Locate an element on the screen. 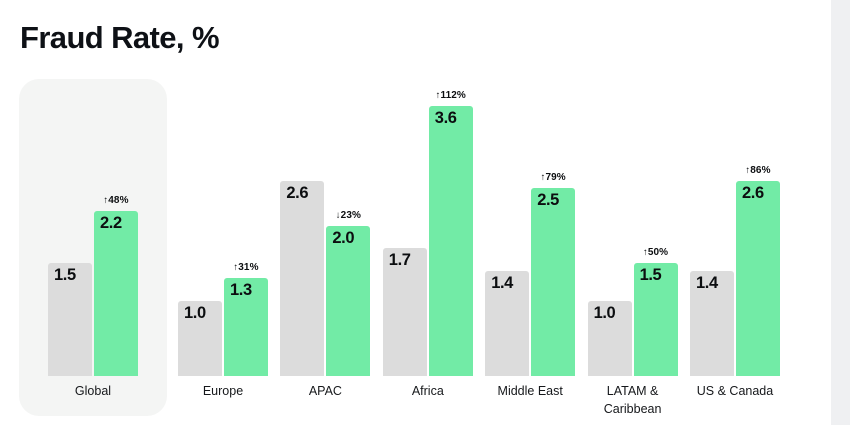 This screenshot has width=850, height=425. change-badge-us-canada: ↑86% is located at coordinates (758, 170).